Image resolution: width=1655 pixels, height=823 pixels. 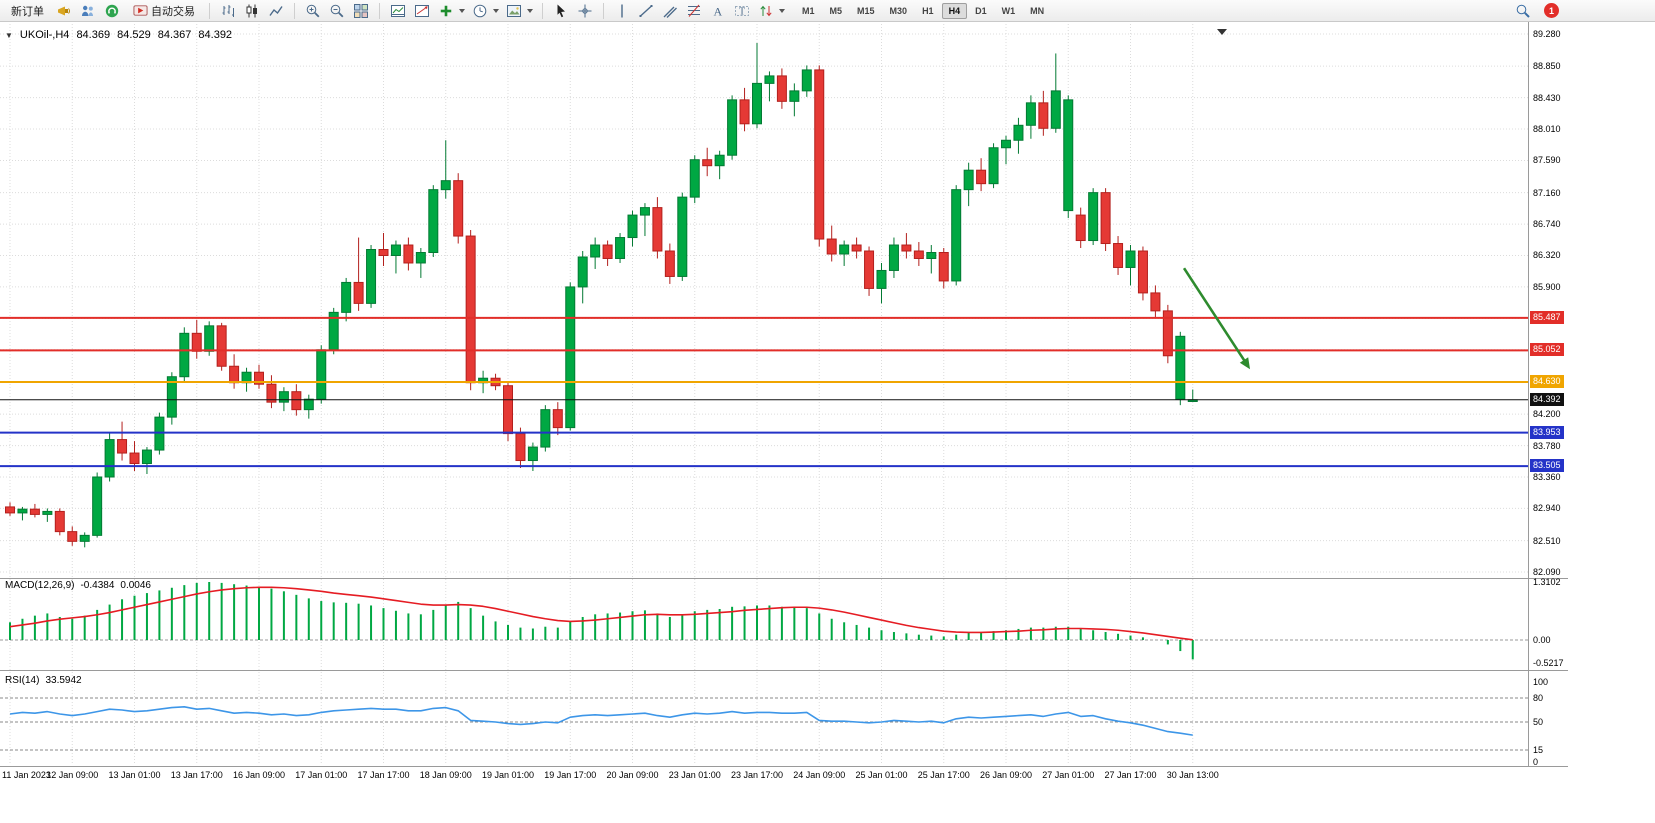 What do you see at coordinates (1130, 775) in the screenshot?
I see `time-axis-label: 27 Jan 17:00` at bounding box center [1130, 775].